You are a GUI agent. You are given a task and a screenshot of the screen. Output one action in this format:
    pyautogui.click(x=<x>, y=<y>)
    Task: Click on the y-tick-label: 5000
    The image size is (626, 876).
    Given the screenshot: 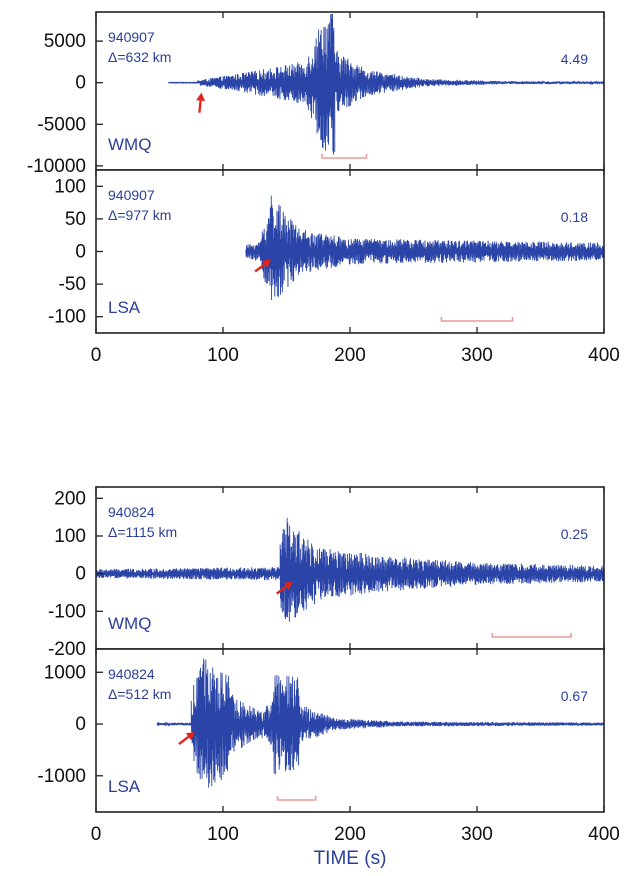 What is the action you would take?
    pyautogui.click(x=65, y=41)
    